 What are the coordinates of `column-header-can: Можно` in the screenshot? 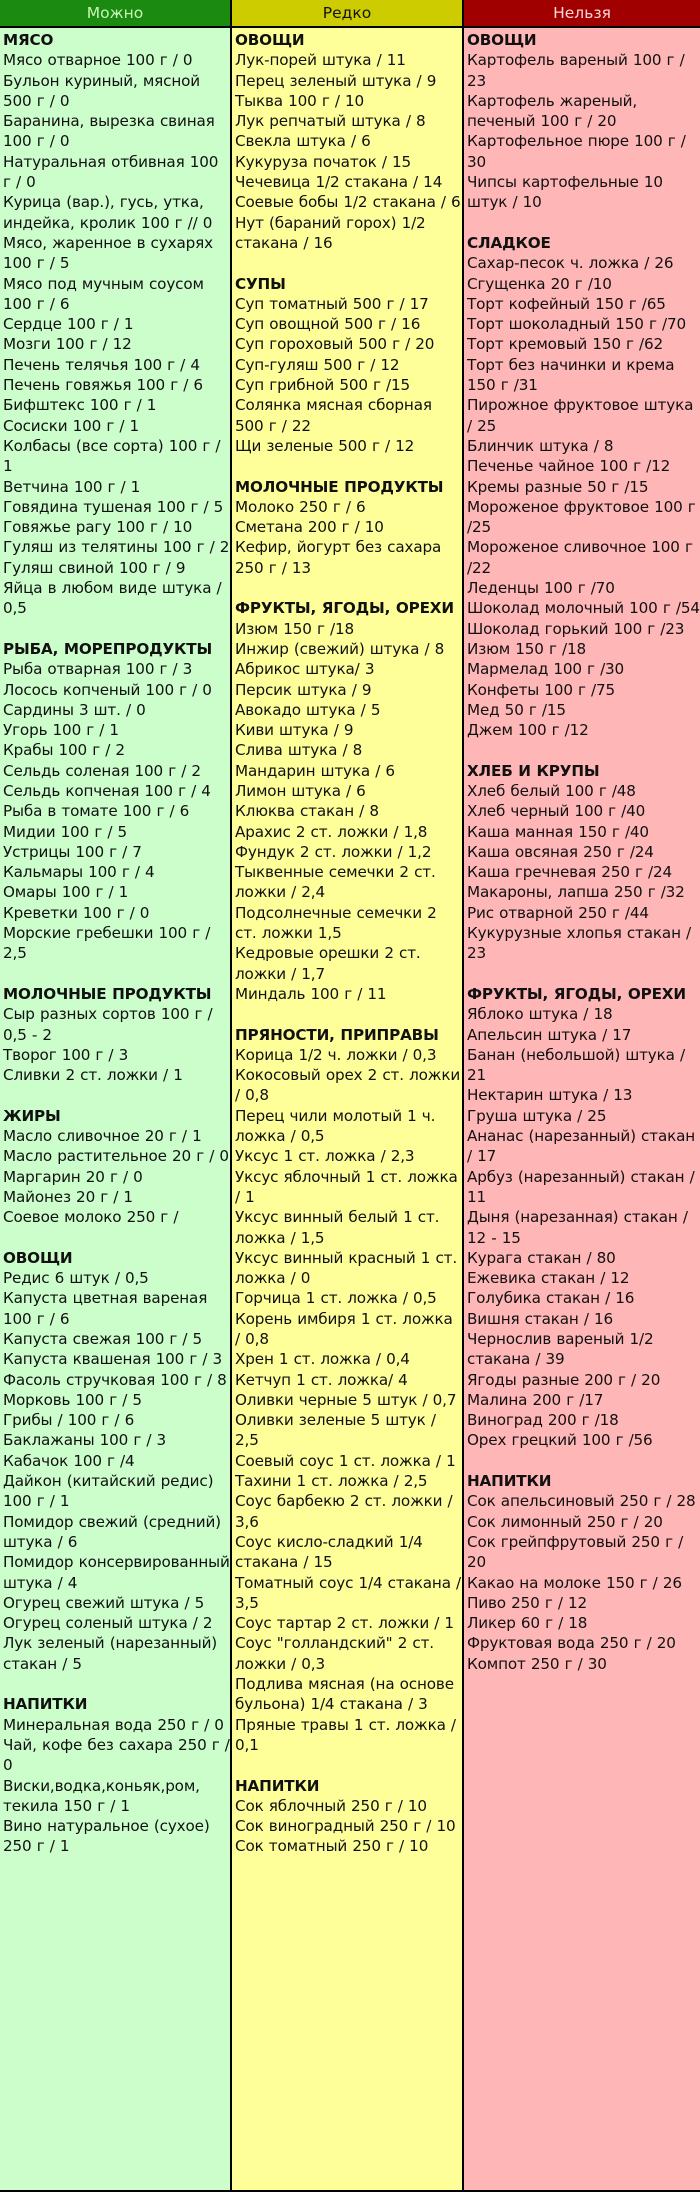 It's located at (115, 14).